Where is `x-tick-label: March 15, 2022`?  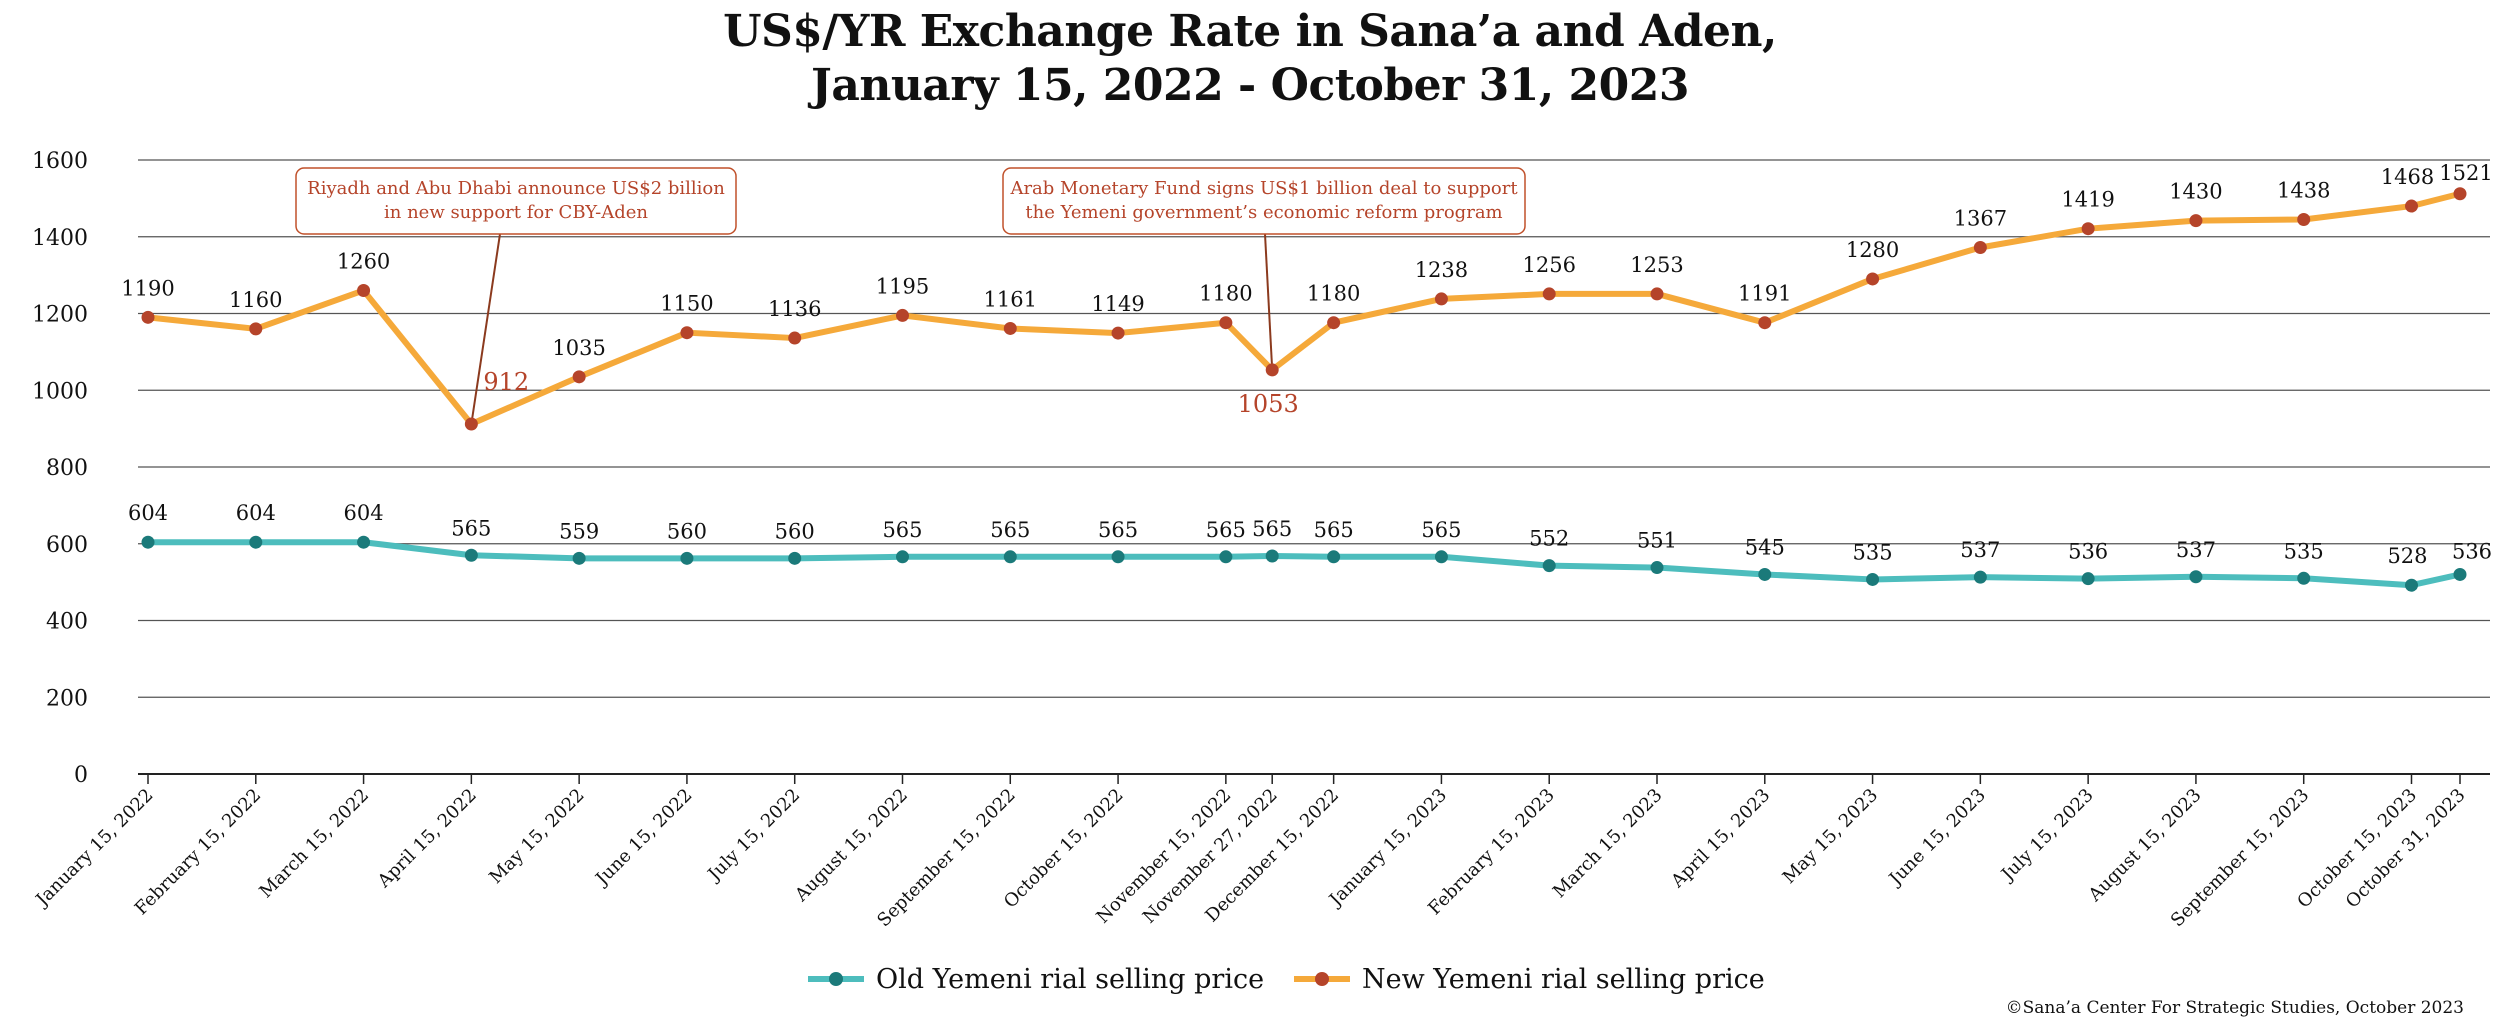
x-tick-label: March 15, 2022 is located at coordinates (314, 844).